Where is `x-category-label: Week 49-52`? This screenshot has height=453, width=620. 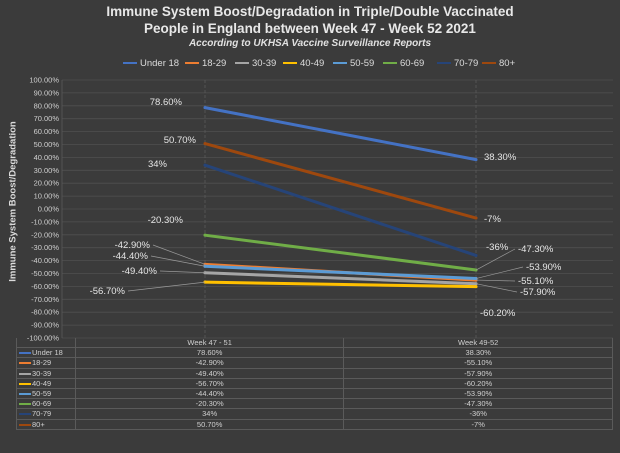 x-category-label: Week 49-52 is located at coordinates (478, 343).